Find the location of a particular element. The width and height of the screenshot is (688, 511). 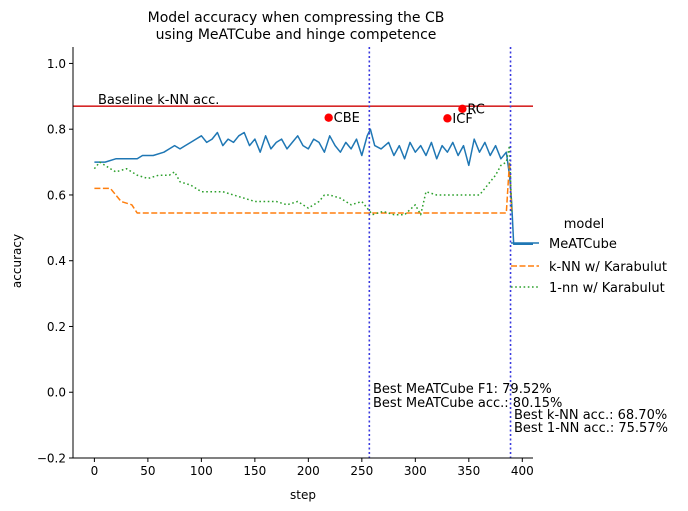

annotation-best-meatcube-acc: Best MeATCube acc.: 80.15% is located at coordinates (467, 403).